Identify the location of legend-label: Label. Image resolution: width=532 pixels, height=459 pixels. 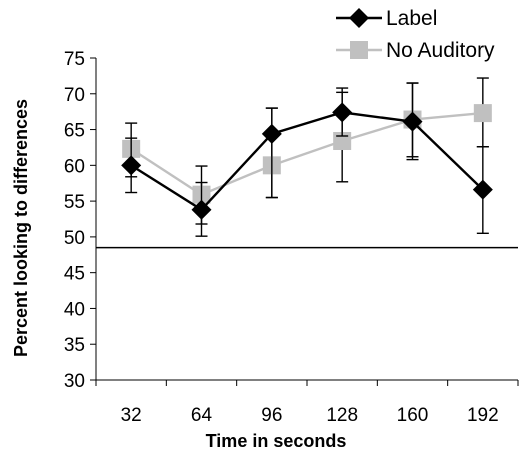
(411, 18).